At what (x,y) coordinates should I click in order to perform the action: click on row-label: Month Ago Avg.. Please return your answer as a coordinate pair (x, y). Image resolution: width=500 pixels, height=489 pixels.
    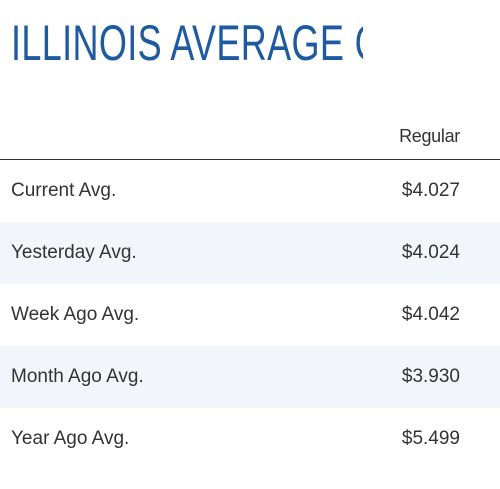
    Looking at the image, I should click on (77, 376).